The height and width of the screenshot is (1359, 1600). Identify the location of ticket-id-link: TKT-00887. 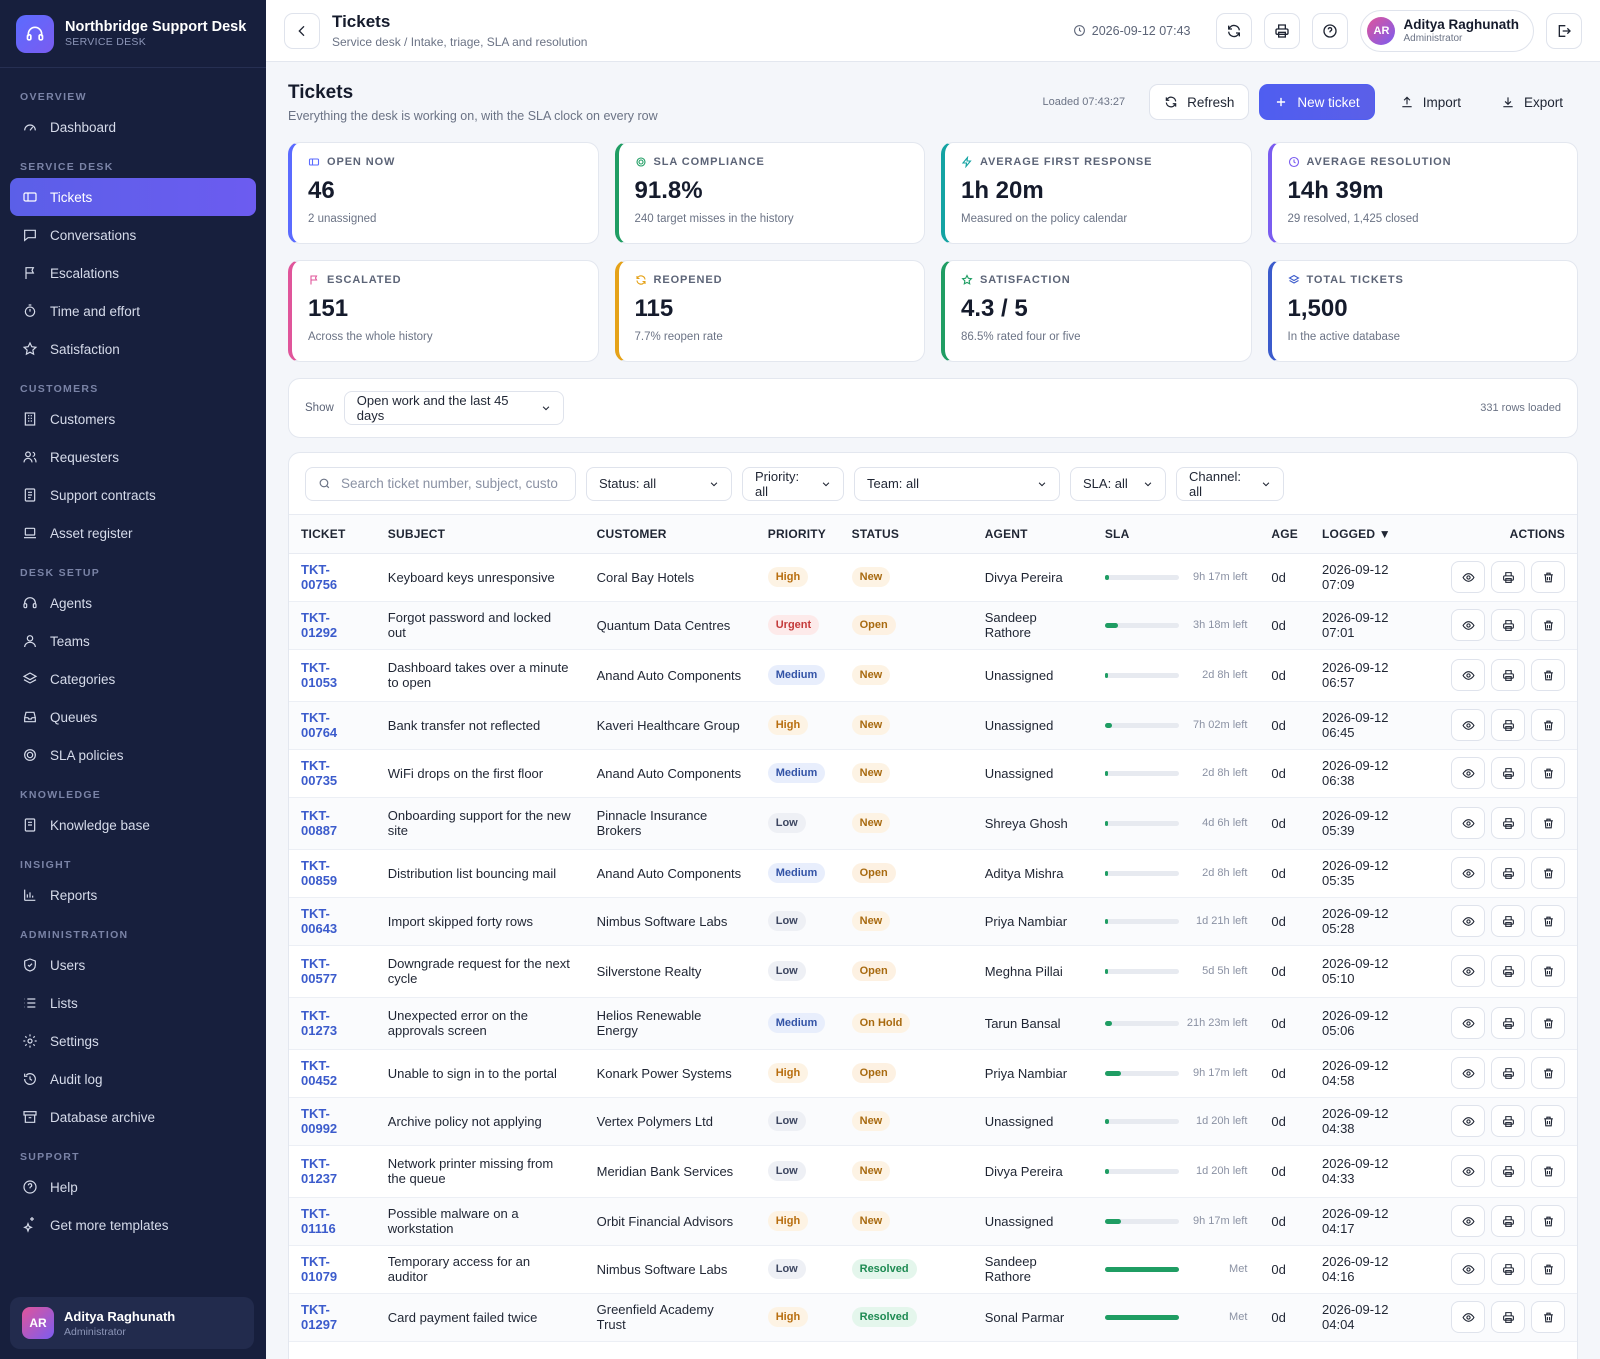
(319, 823).